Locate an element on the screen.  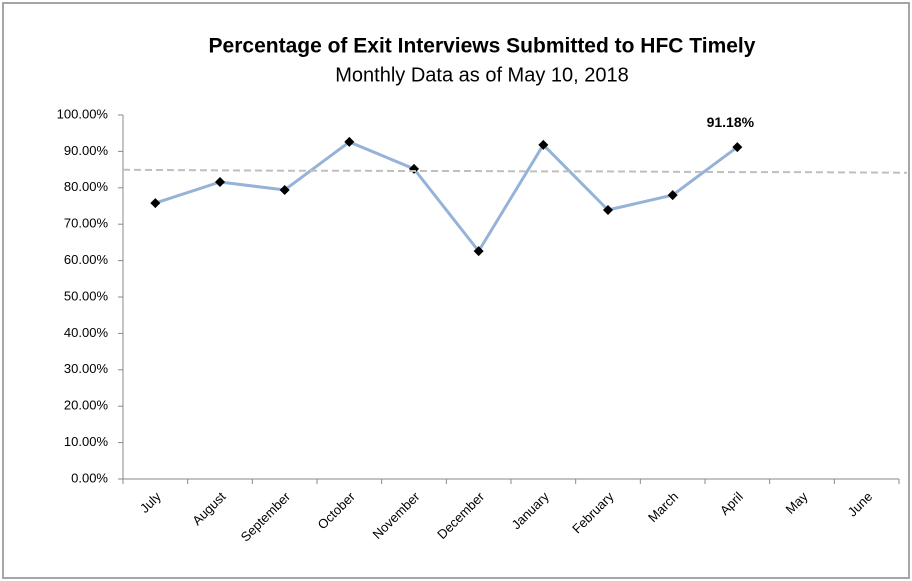
y-tick-label: 60.00% is located at coordinates (86, 259).